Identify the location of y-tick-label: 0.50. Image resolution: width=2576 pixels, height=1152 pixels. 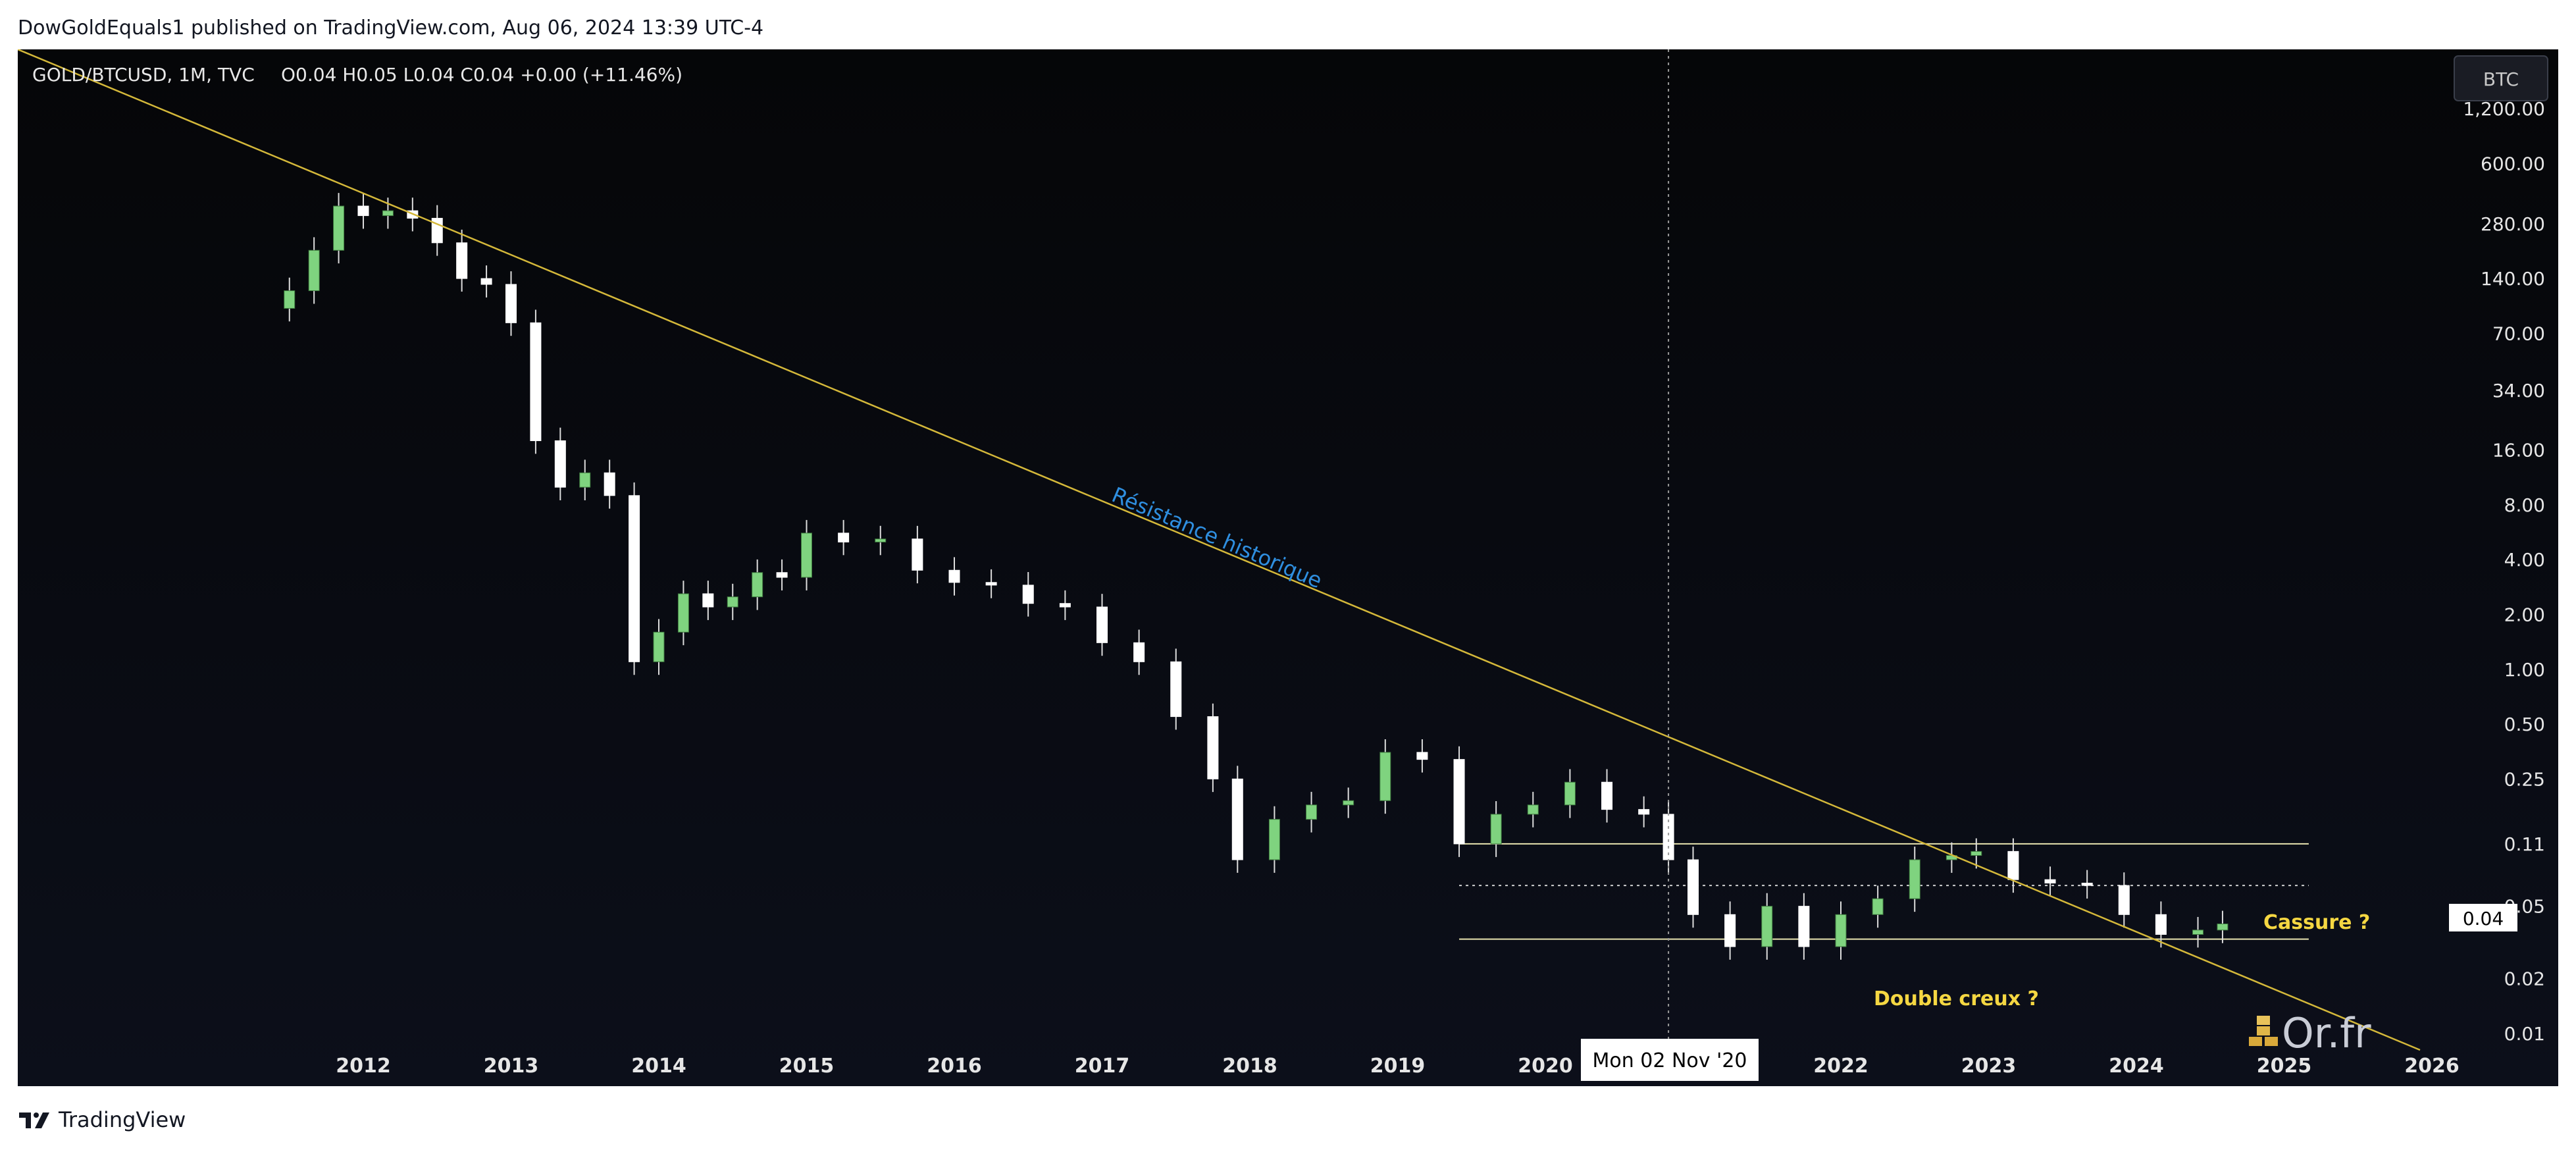
(2524, 724).